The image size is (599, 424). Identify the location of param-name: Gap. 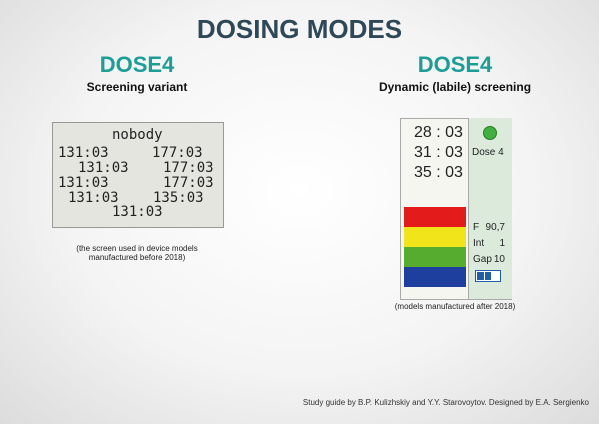
(482, 259).